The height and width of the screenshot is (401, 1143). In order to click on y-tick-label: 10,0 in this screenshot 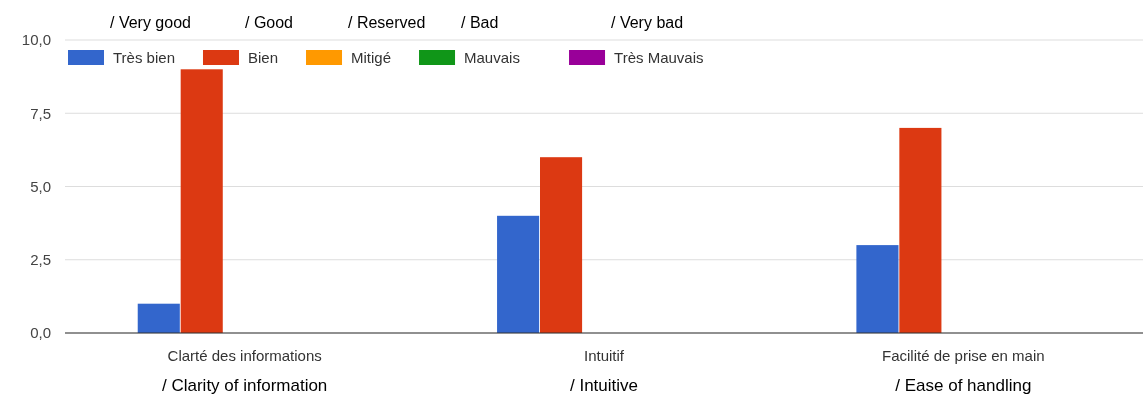, I will do `click(36, 40)`.